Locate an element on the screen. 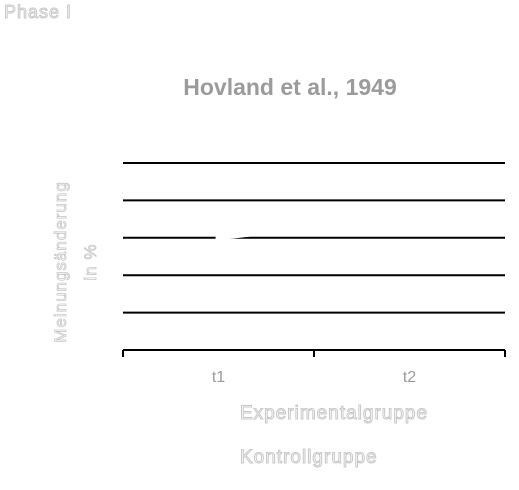 The image size is (519, 490). x-tick-labels: t1 t2 is located at coordinates (314, 377).